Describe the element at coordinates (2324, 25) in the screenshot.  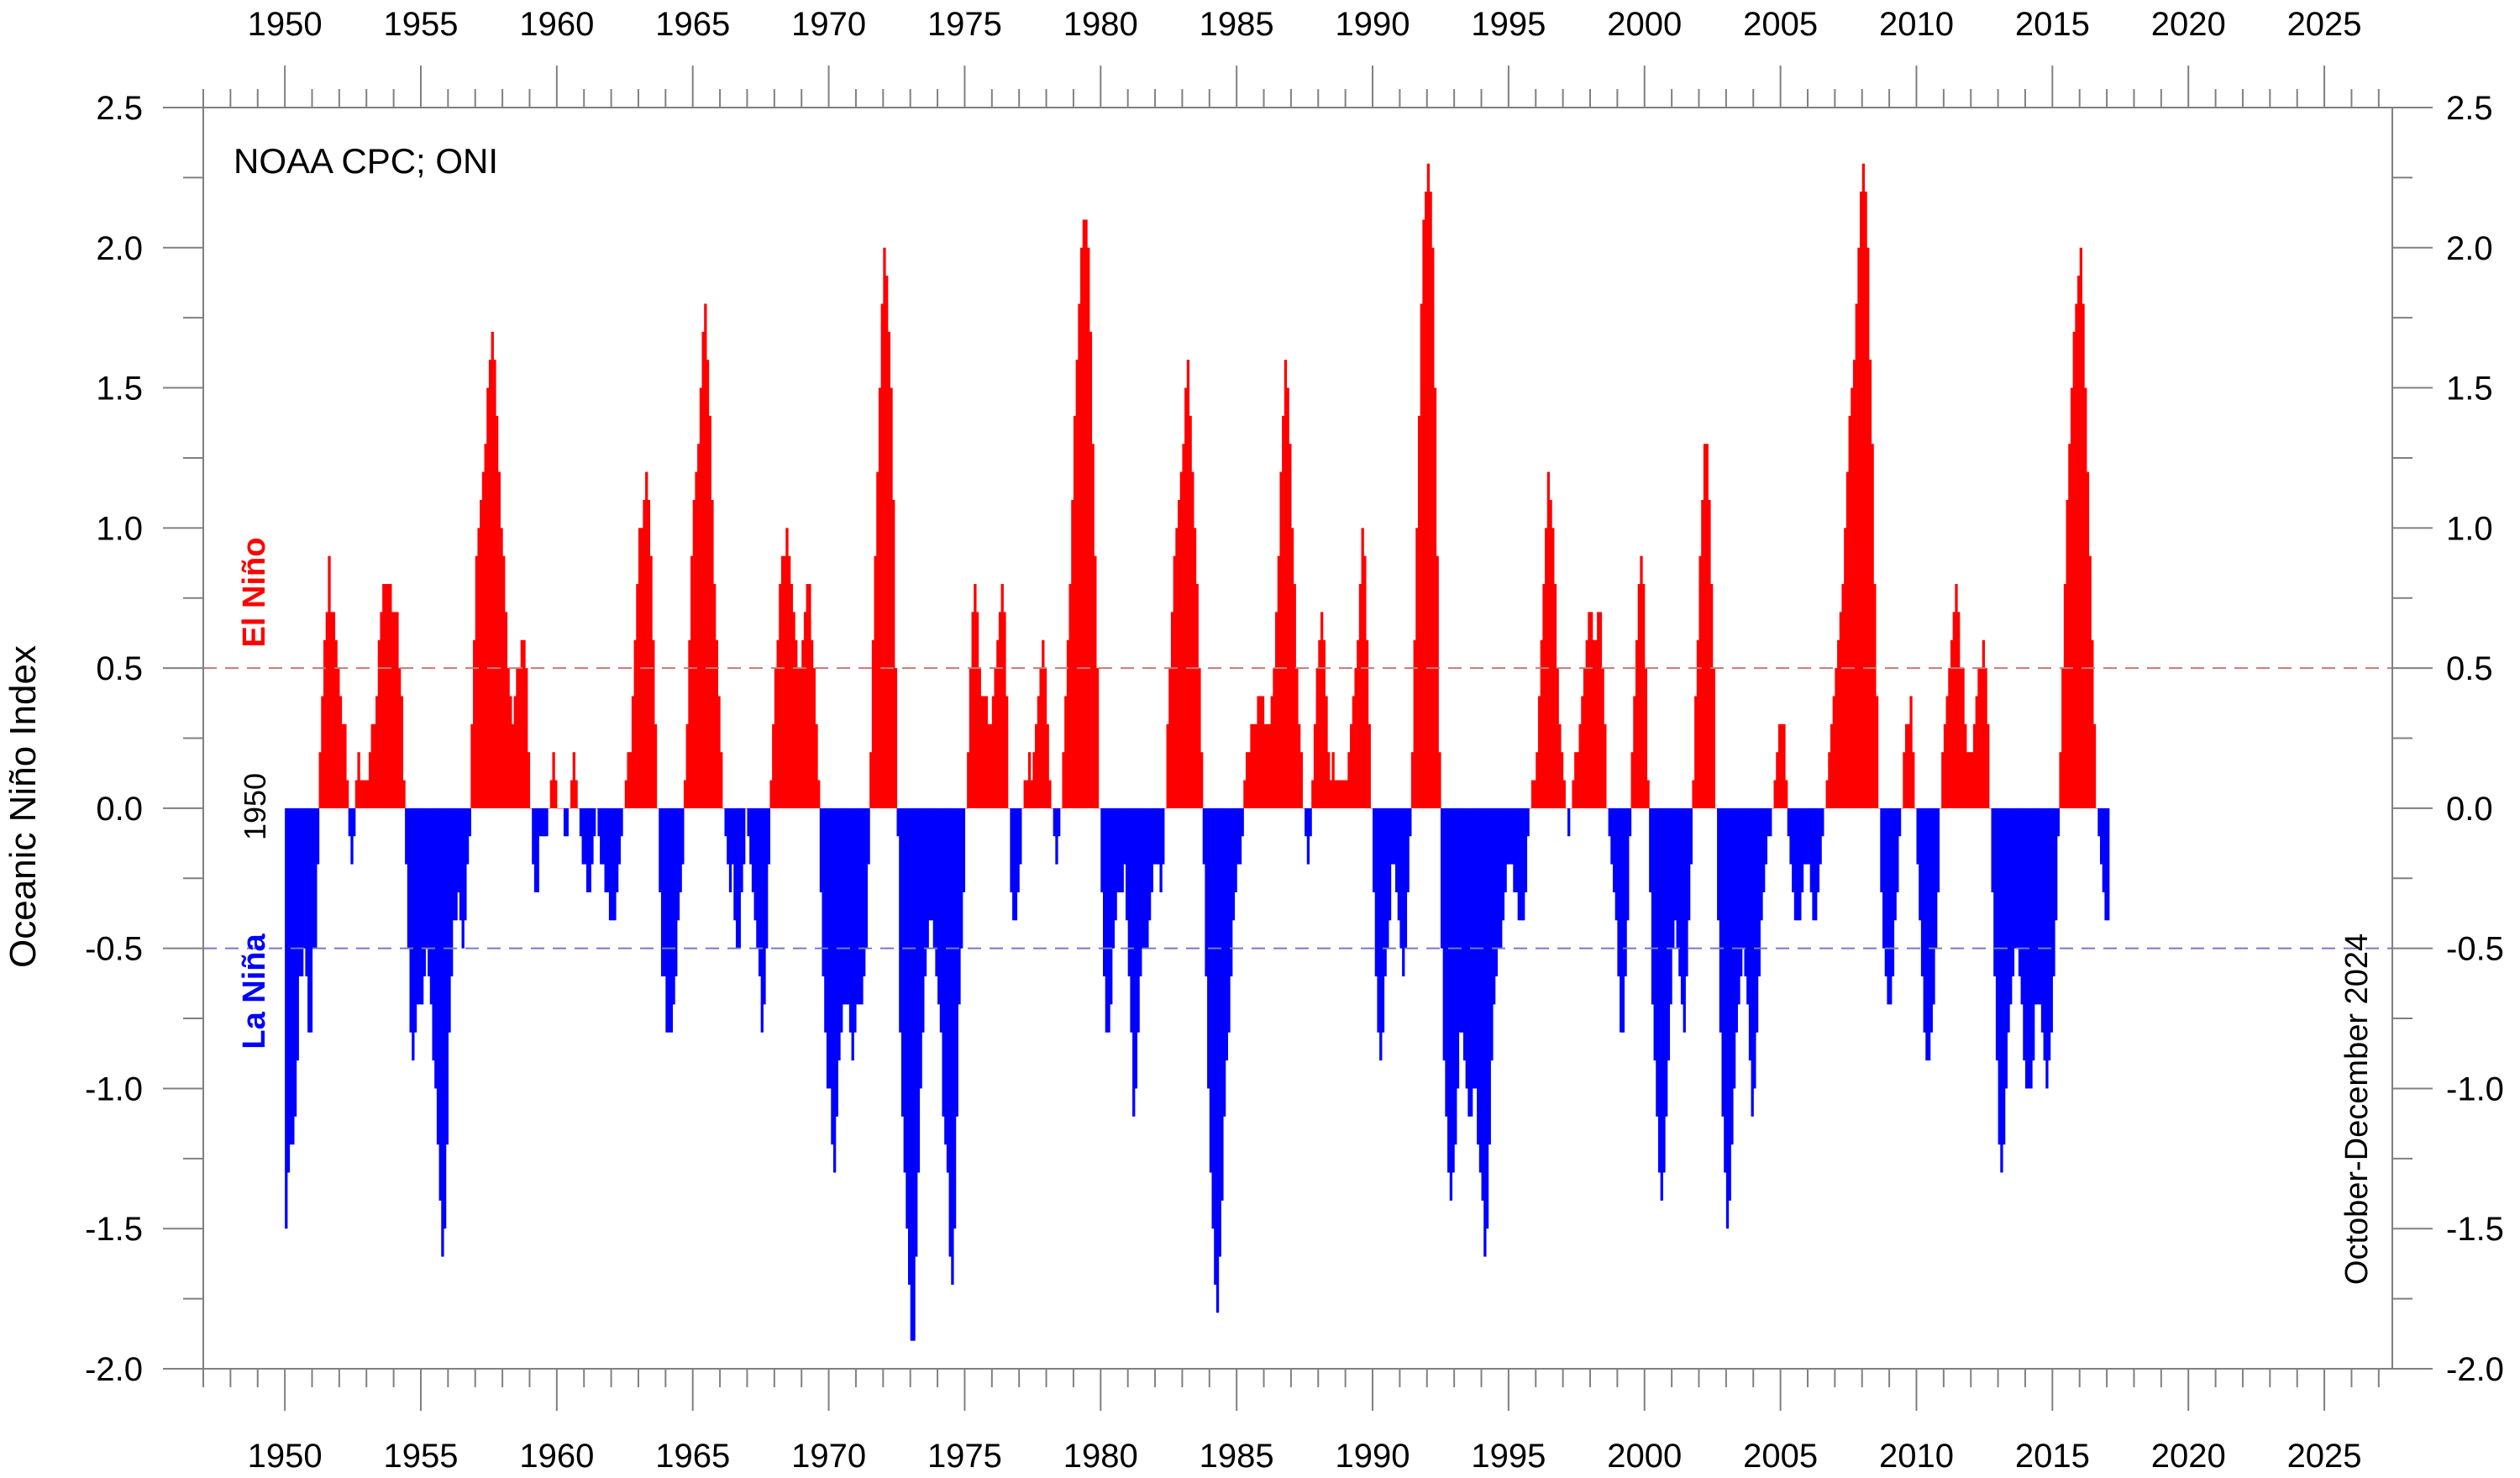
I see `x-tick-label-top: 2025` at that location.